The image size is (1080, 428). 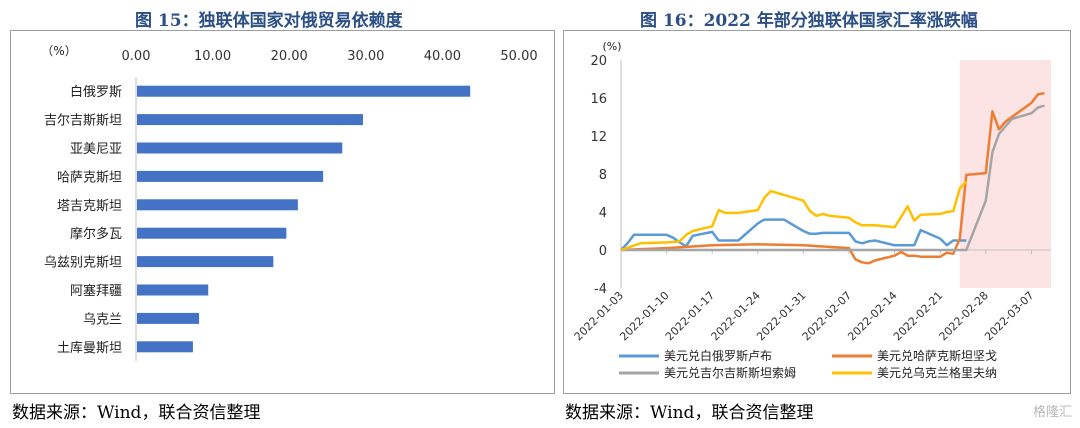 I want to click on y-tick-label: 20, so click(x=598, y=61).